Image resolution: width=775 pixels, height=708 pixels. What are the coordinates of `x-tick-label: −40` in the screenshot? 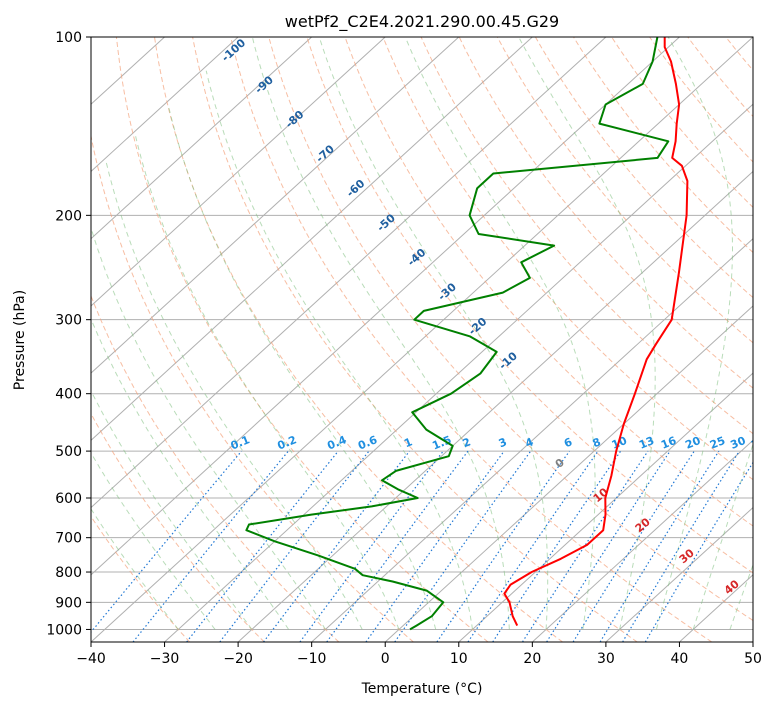 It's located at (91, 659).